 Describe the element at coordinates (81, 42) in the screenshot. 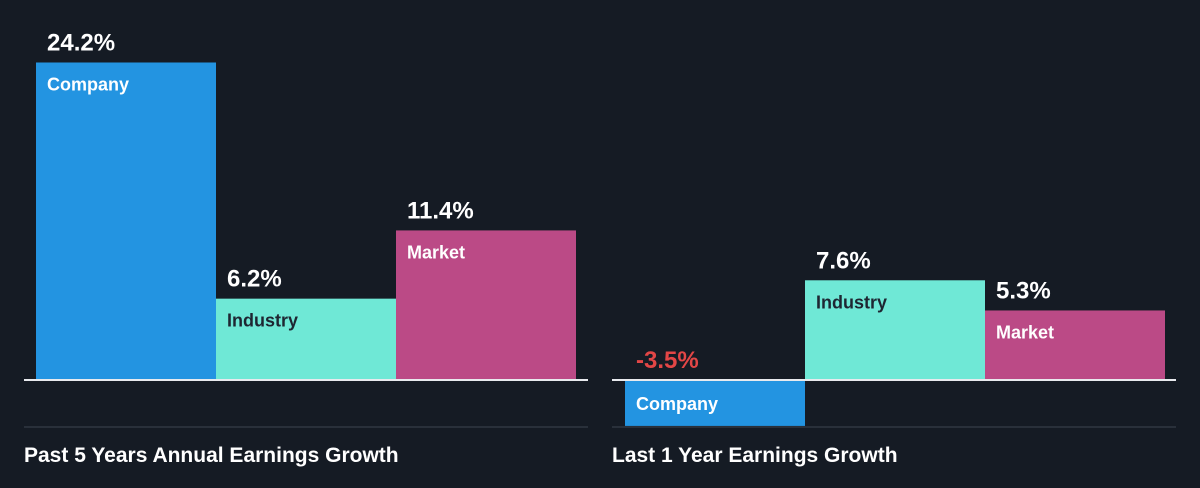

I see `past-5-years-value-company: 24.2%` at that location.